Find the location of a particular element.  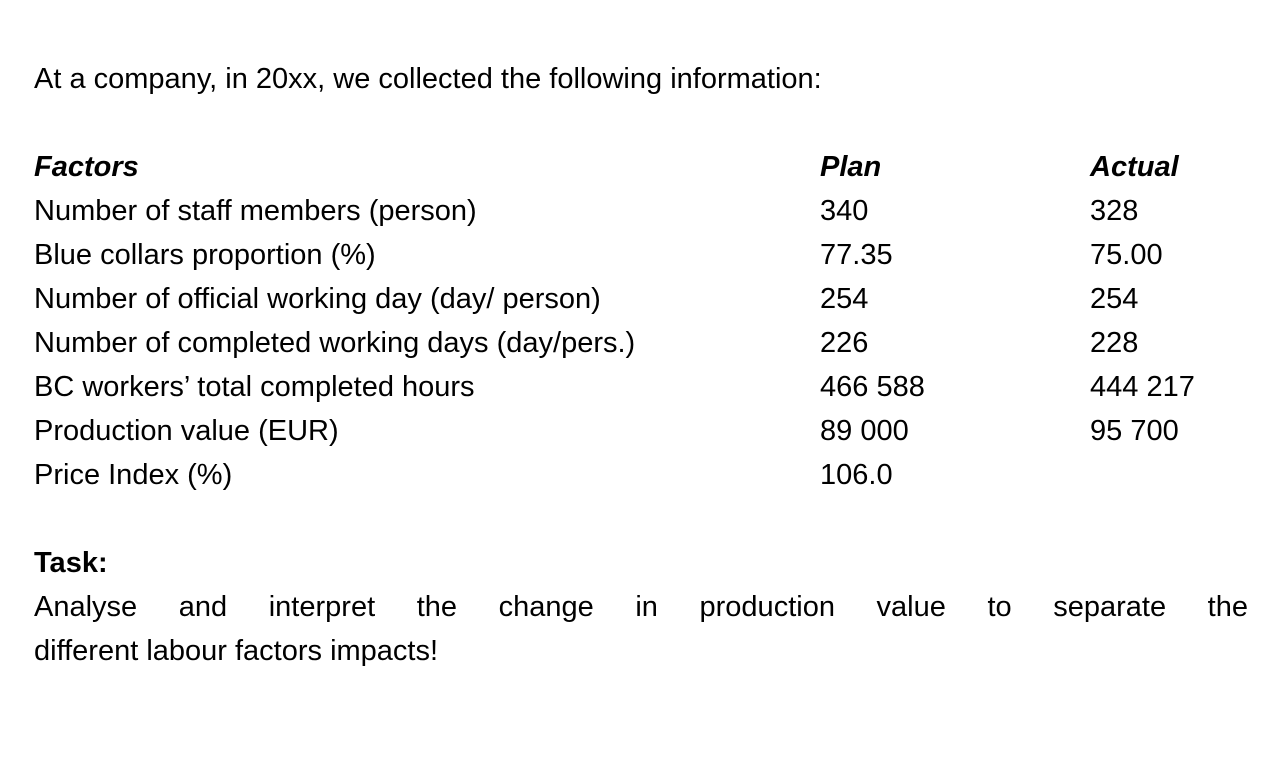

task-text-line2: different labour factors impacts! is located at coordinates (236, 651).